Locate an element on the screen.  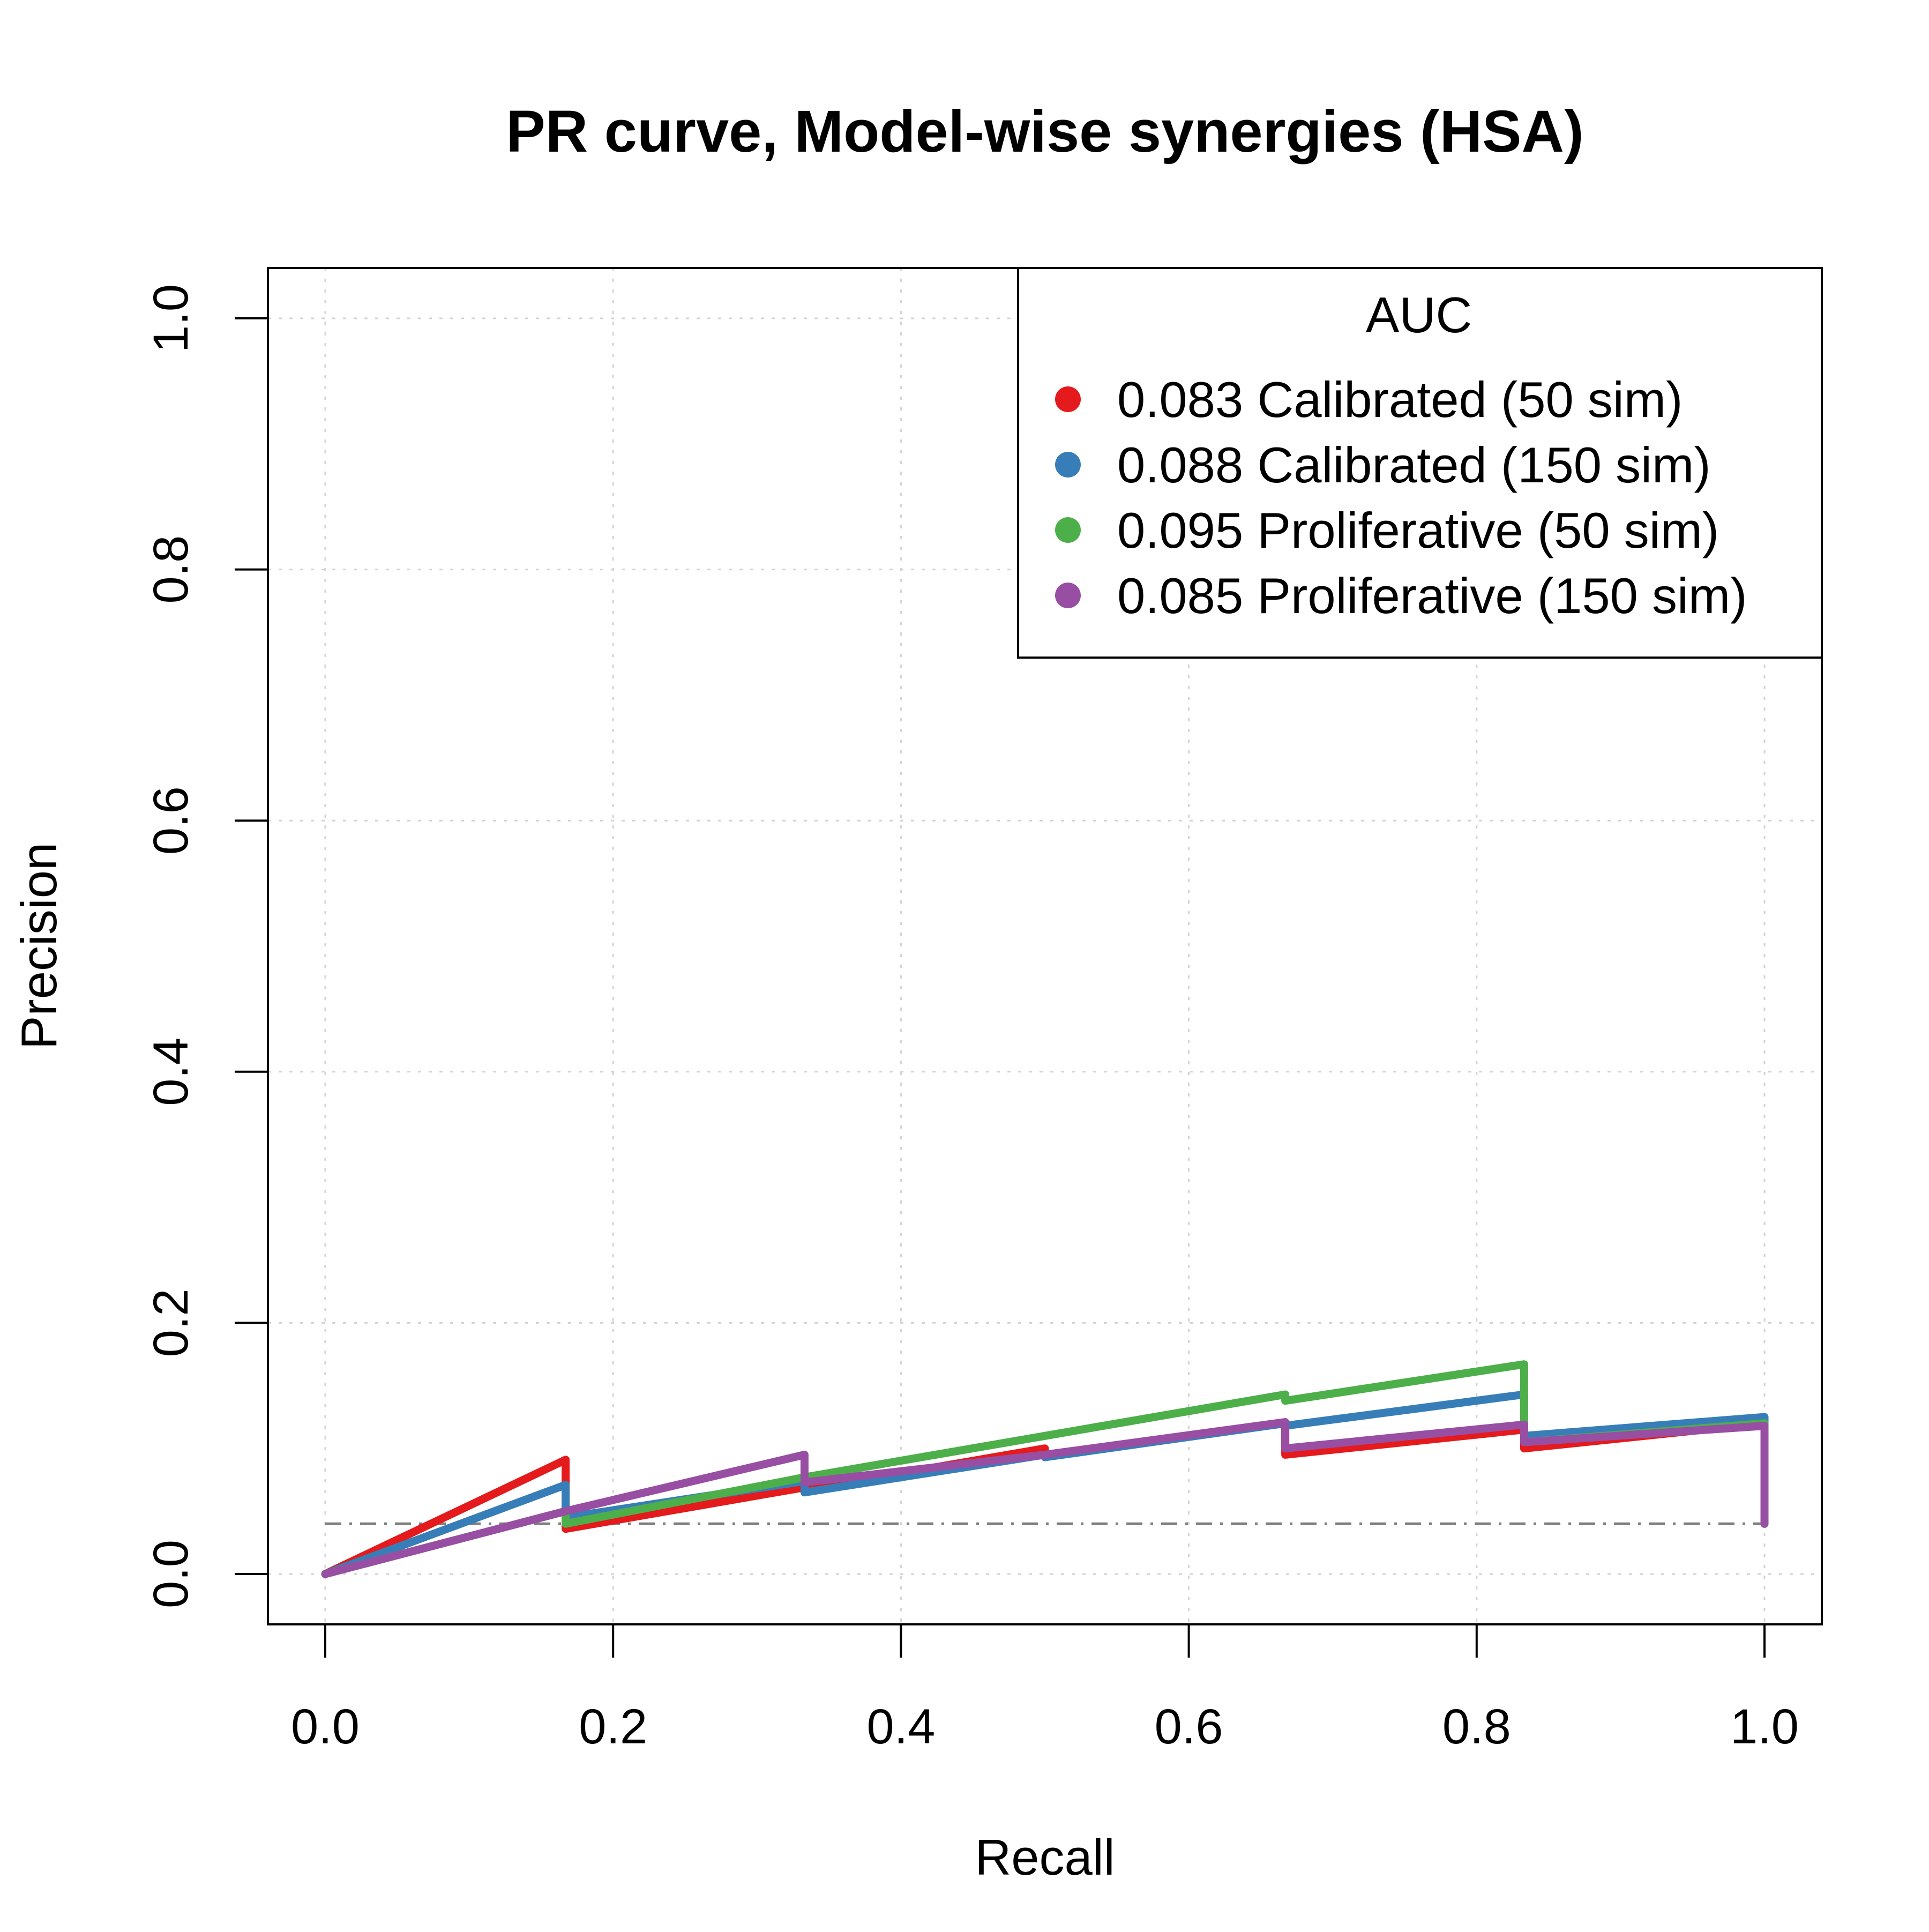
legend-label-3: 0.085 Proliferative (150 sim) is located at coordinates (1432, 596).